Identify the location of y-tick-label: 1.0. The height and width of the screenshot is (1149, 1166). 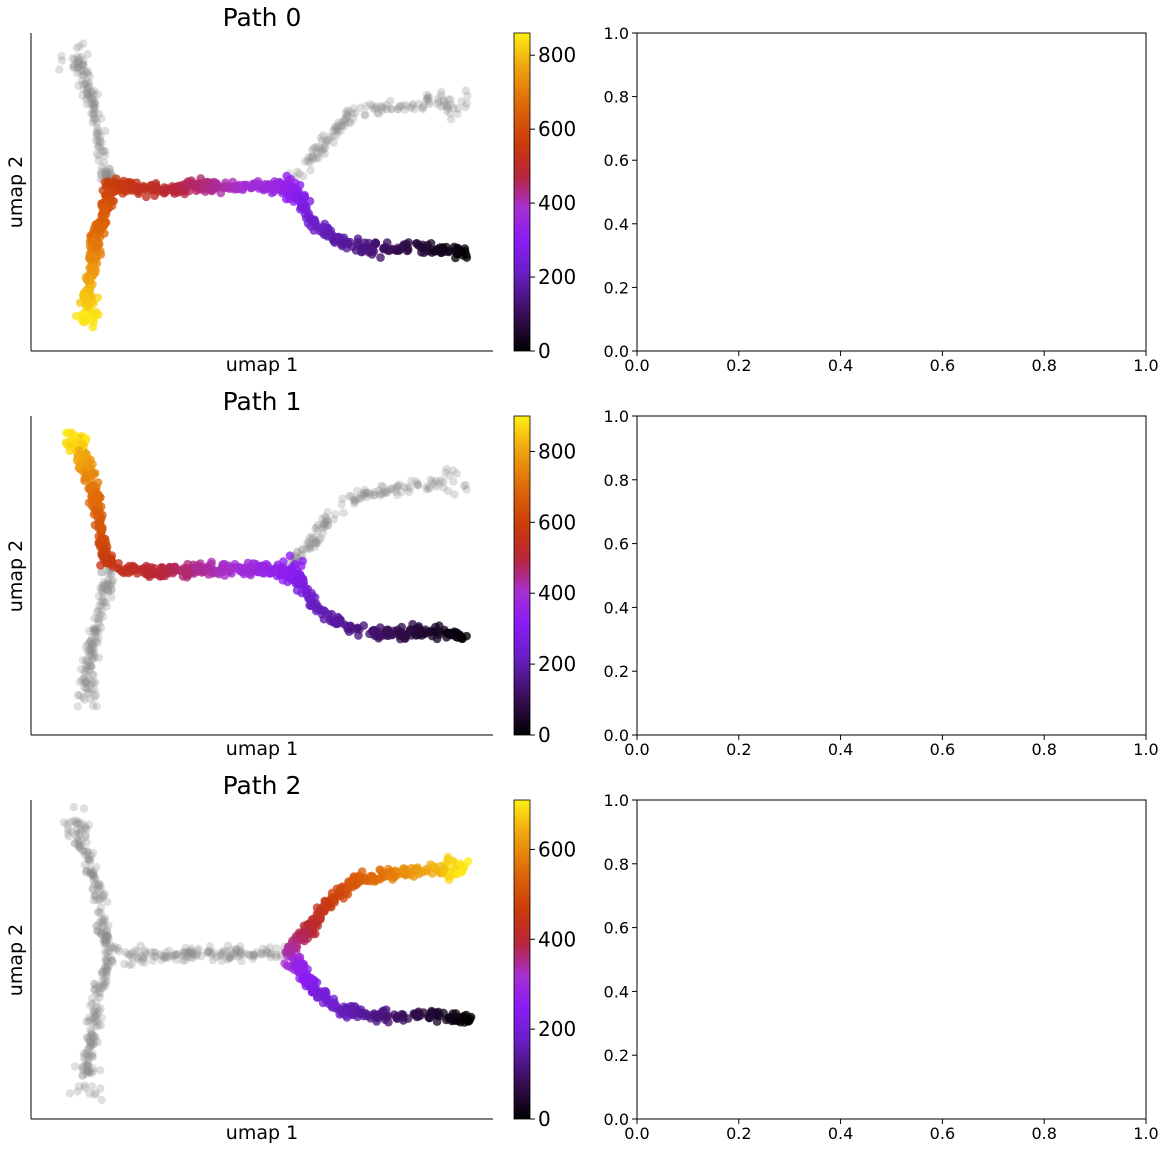
(616, 33).